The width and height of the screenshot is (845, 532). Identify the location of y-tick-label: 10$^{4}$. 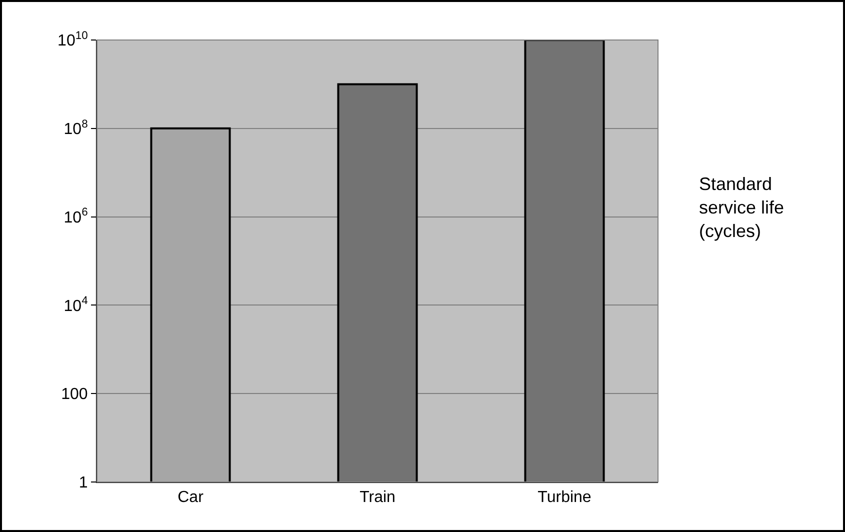
(76, 305).